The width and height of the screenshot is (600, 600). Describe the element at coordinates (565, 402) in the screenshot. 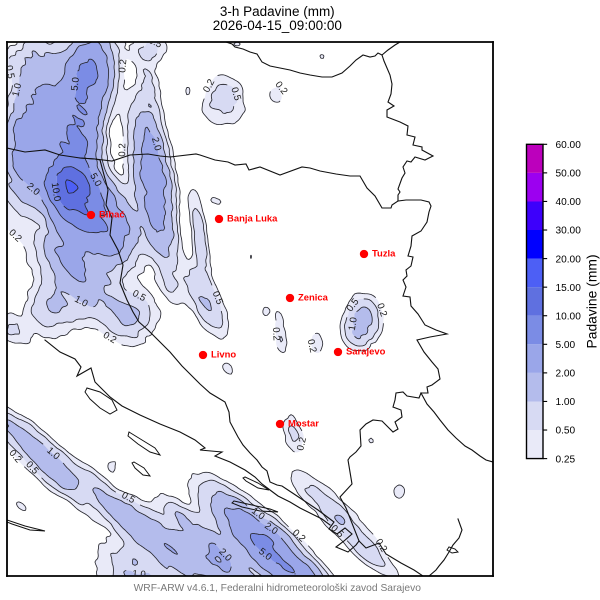

I see `svg-text: 1.00` at that location.